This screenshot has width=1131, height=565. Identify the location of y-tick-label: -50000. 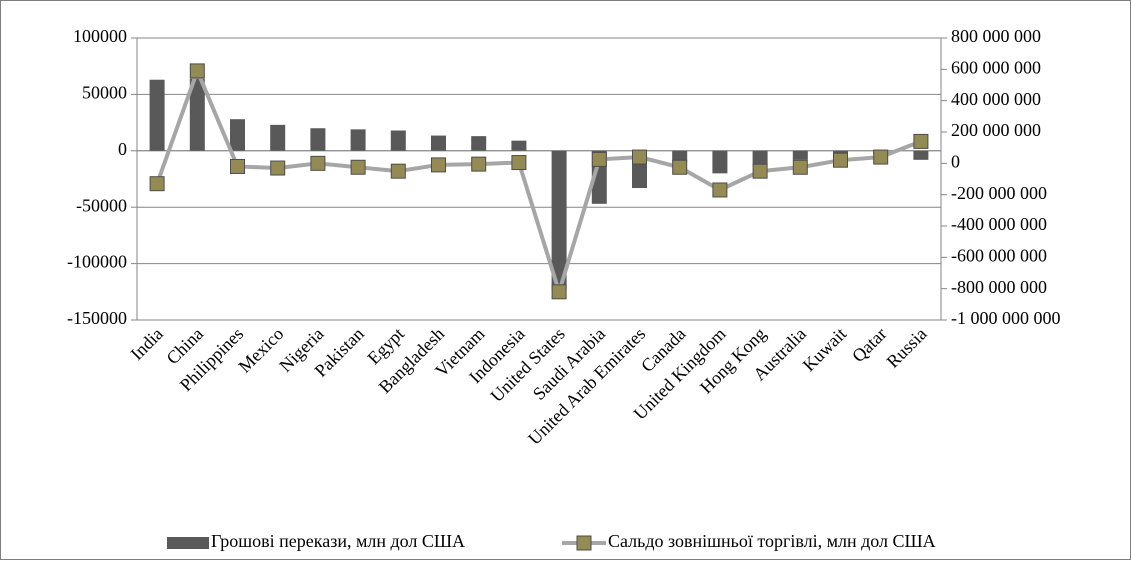
(101, 205).